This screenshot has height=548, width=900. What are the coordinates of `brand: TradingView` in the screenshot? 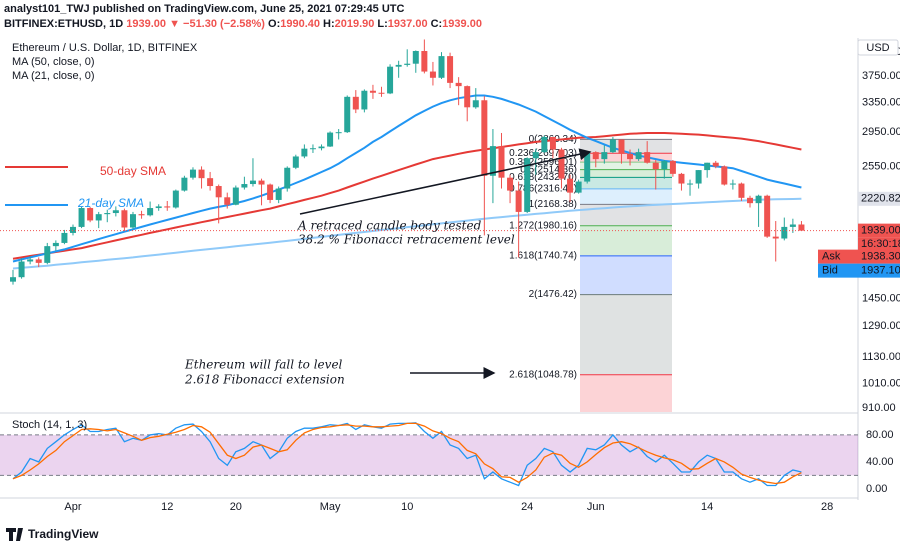 It's located at (63, 534).